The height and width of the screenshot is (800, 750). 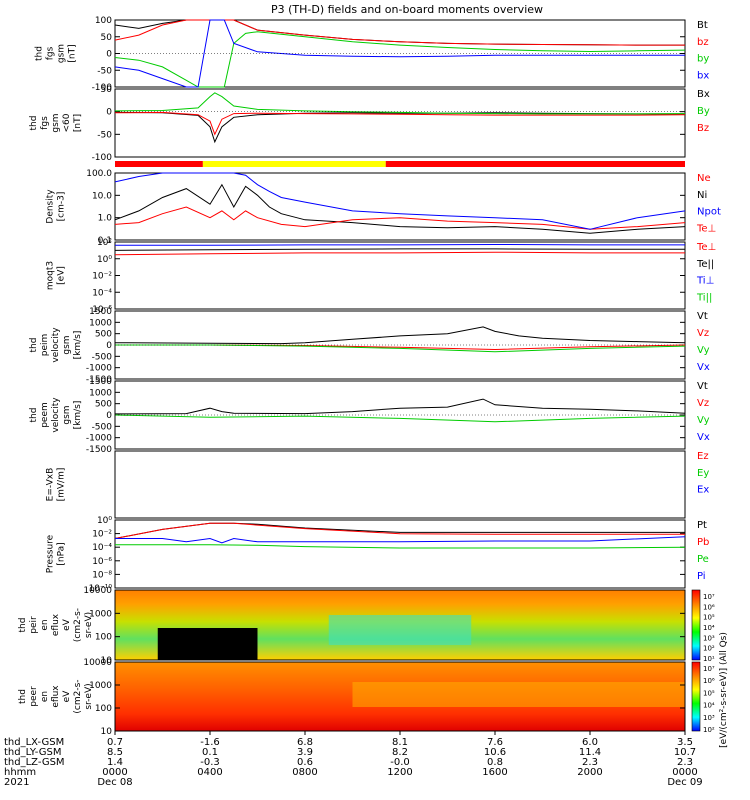 What do you see at coordinates (703, 75) in the screenshot?
I see `legend-entry: bx` at bounding box center [703, 75].